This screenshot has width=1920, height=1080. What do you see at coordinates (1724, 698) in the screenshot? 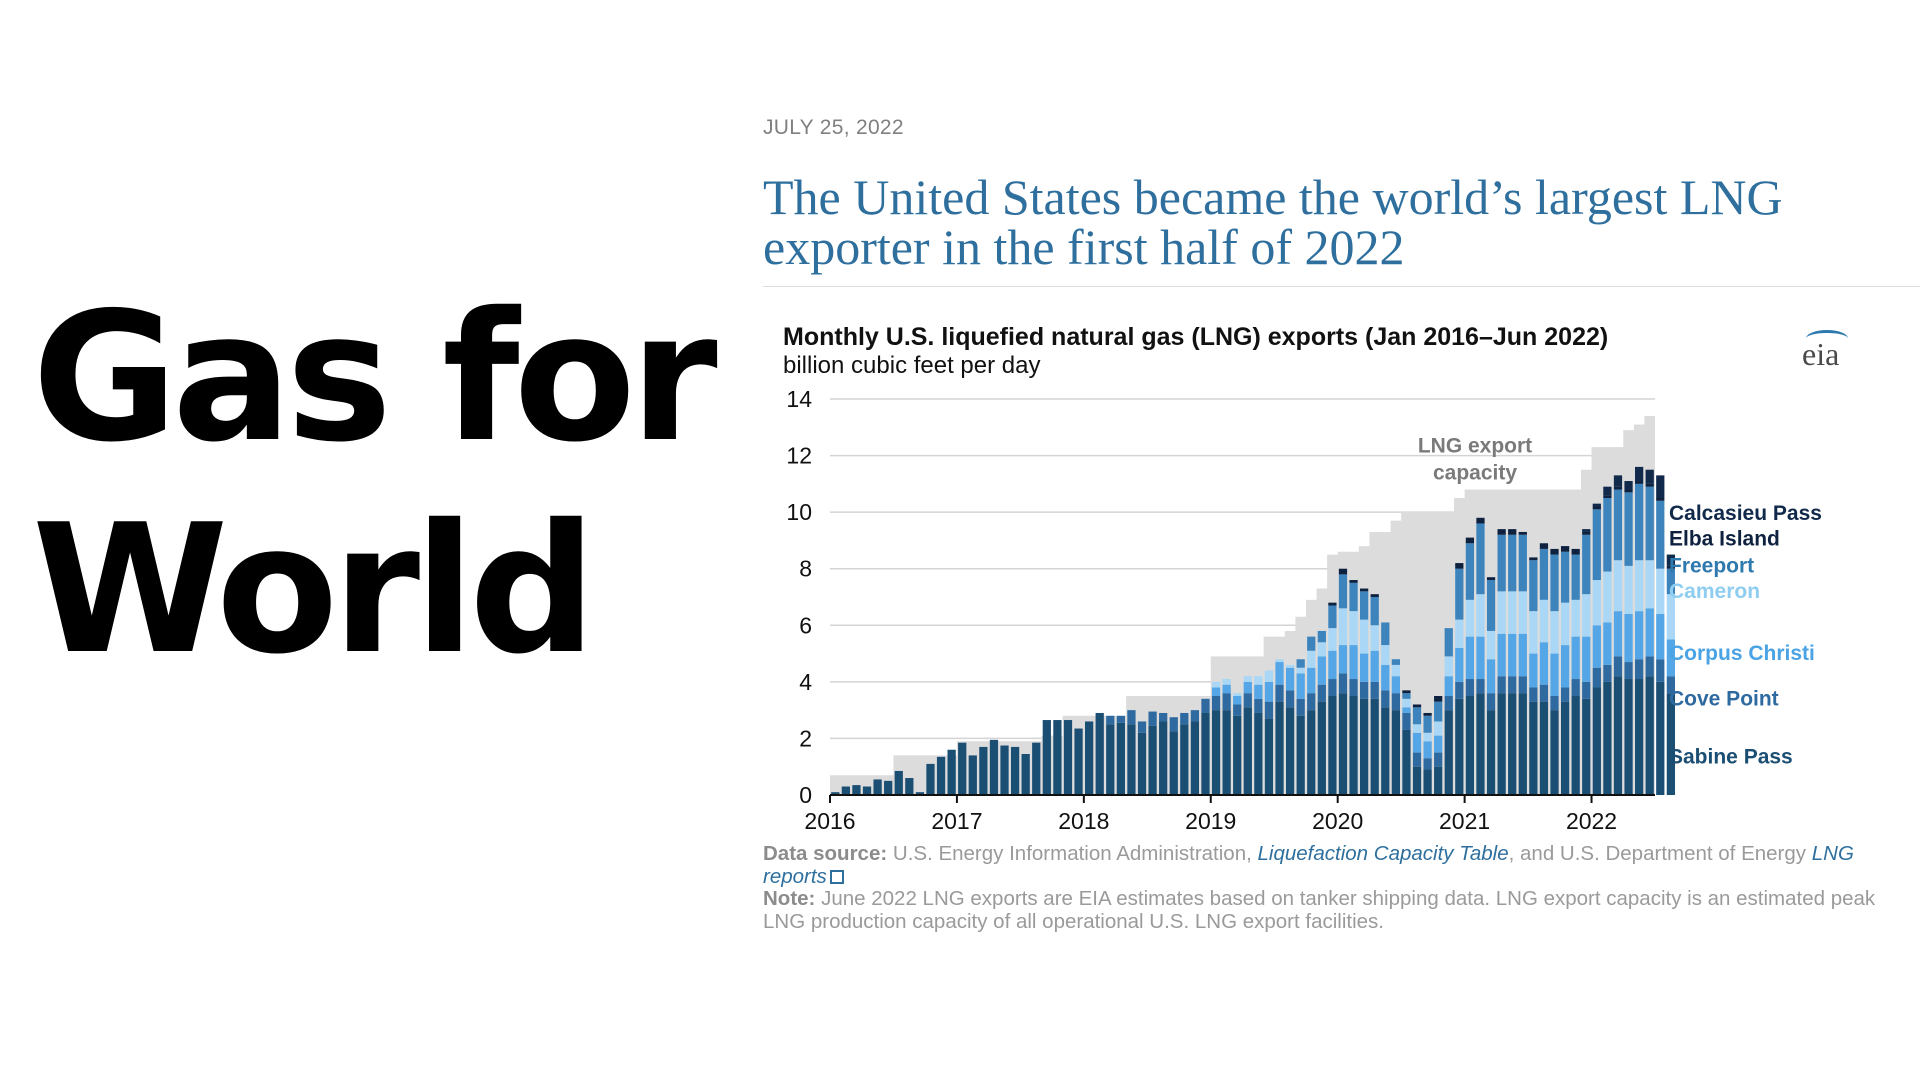
I see `legend-cove-point: Cove Point` at bounding box center [1724, 698].